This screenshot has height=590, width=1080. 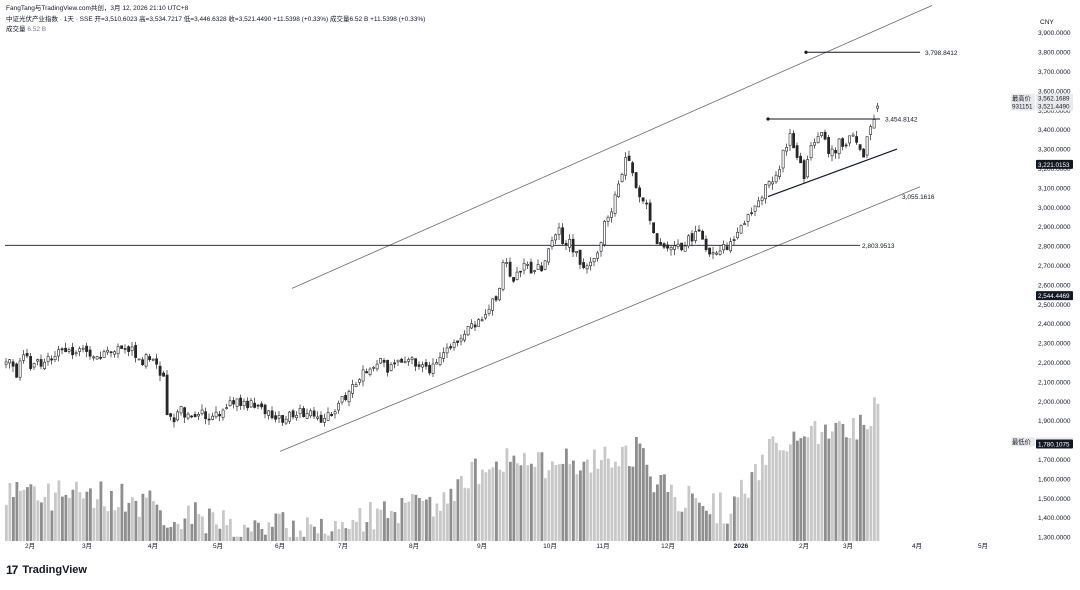 What do you see at coordinates (741, 546) in the screenshot?
I see `x-tick-label: 2026` at bounding box center [741, 546].